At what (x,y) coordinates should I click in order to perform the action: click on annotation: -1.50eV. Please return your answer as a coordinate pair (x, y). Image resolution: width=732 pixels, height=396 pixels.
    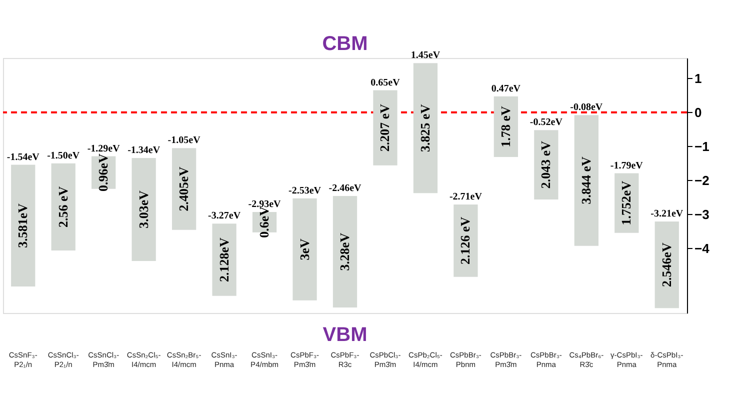
    Looking at the image, I should click on (63, 156).